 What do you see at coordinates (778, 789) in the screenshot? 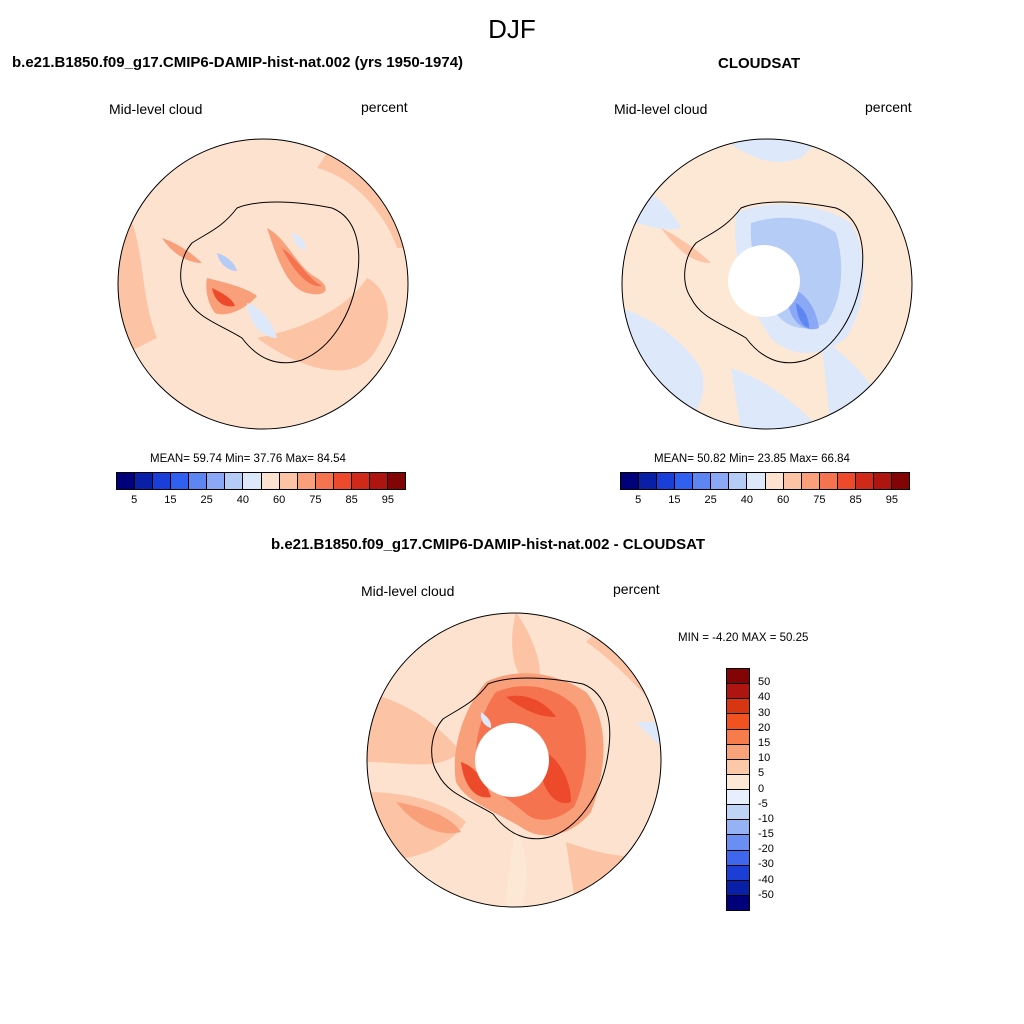
I see `panel-diff-colorbar-ticks: 50 40 30 20 15 10 5 0 -5 -10 -15 -20 -30 -40 -50` at bounding box center [778, 789].